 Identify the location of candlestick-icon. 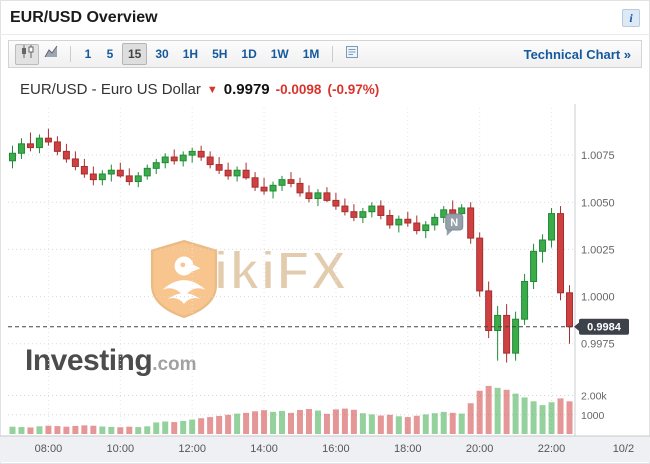
(27, 54).